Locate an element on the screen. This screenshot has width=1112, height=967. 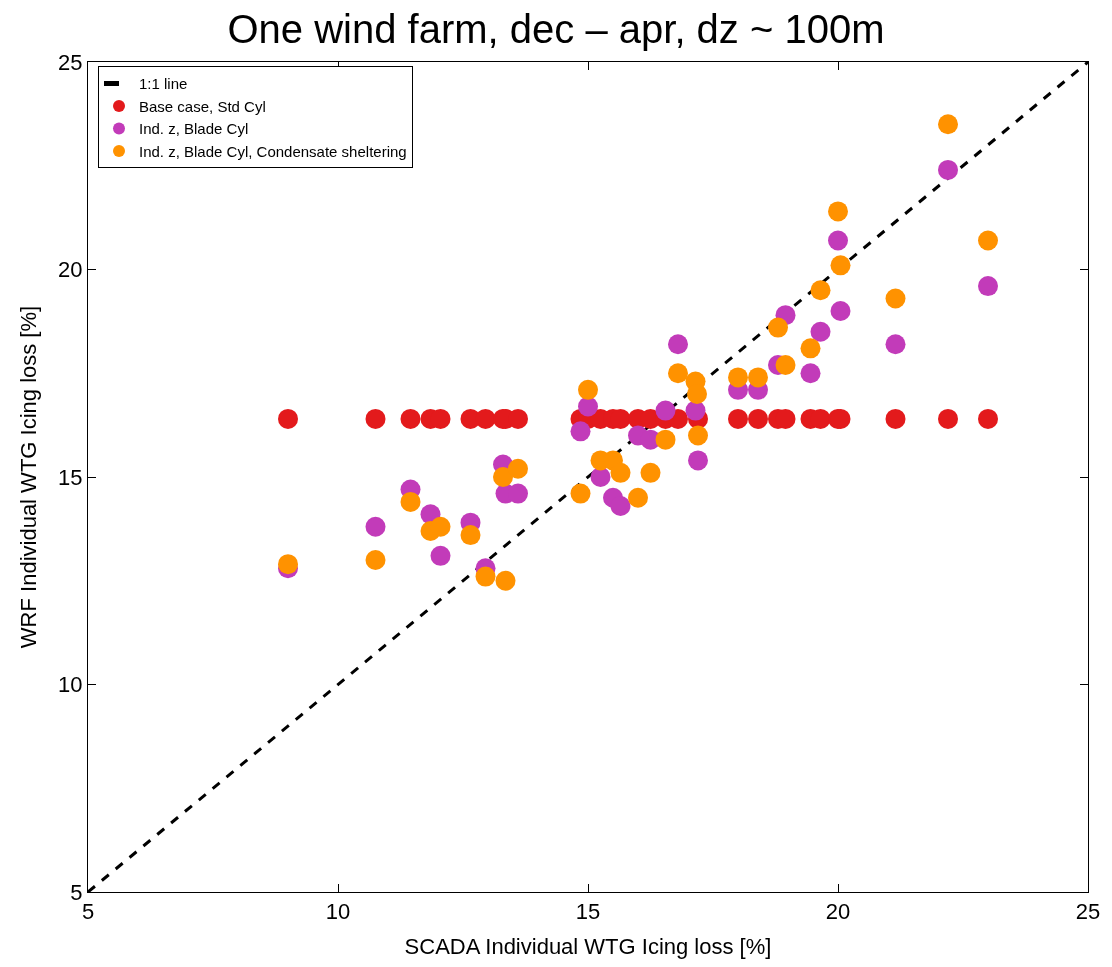
chart-title: One wind farm, dec – apr, dz ~ 100m is located at coordinates (556, 28).